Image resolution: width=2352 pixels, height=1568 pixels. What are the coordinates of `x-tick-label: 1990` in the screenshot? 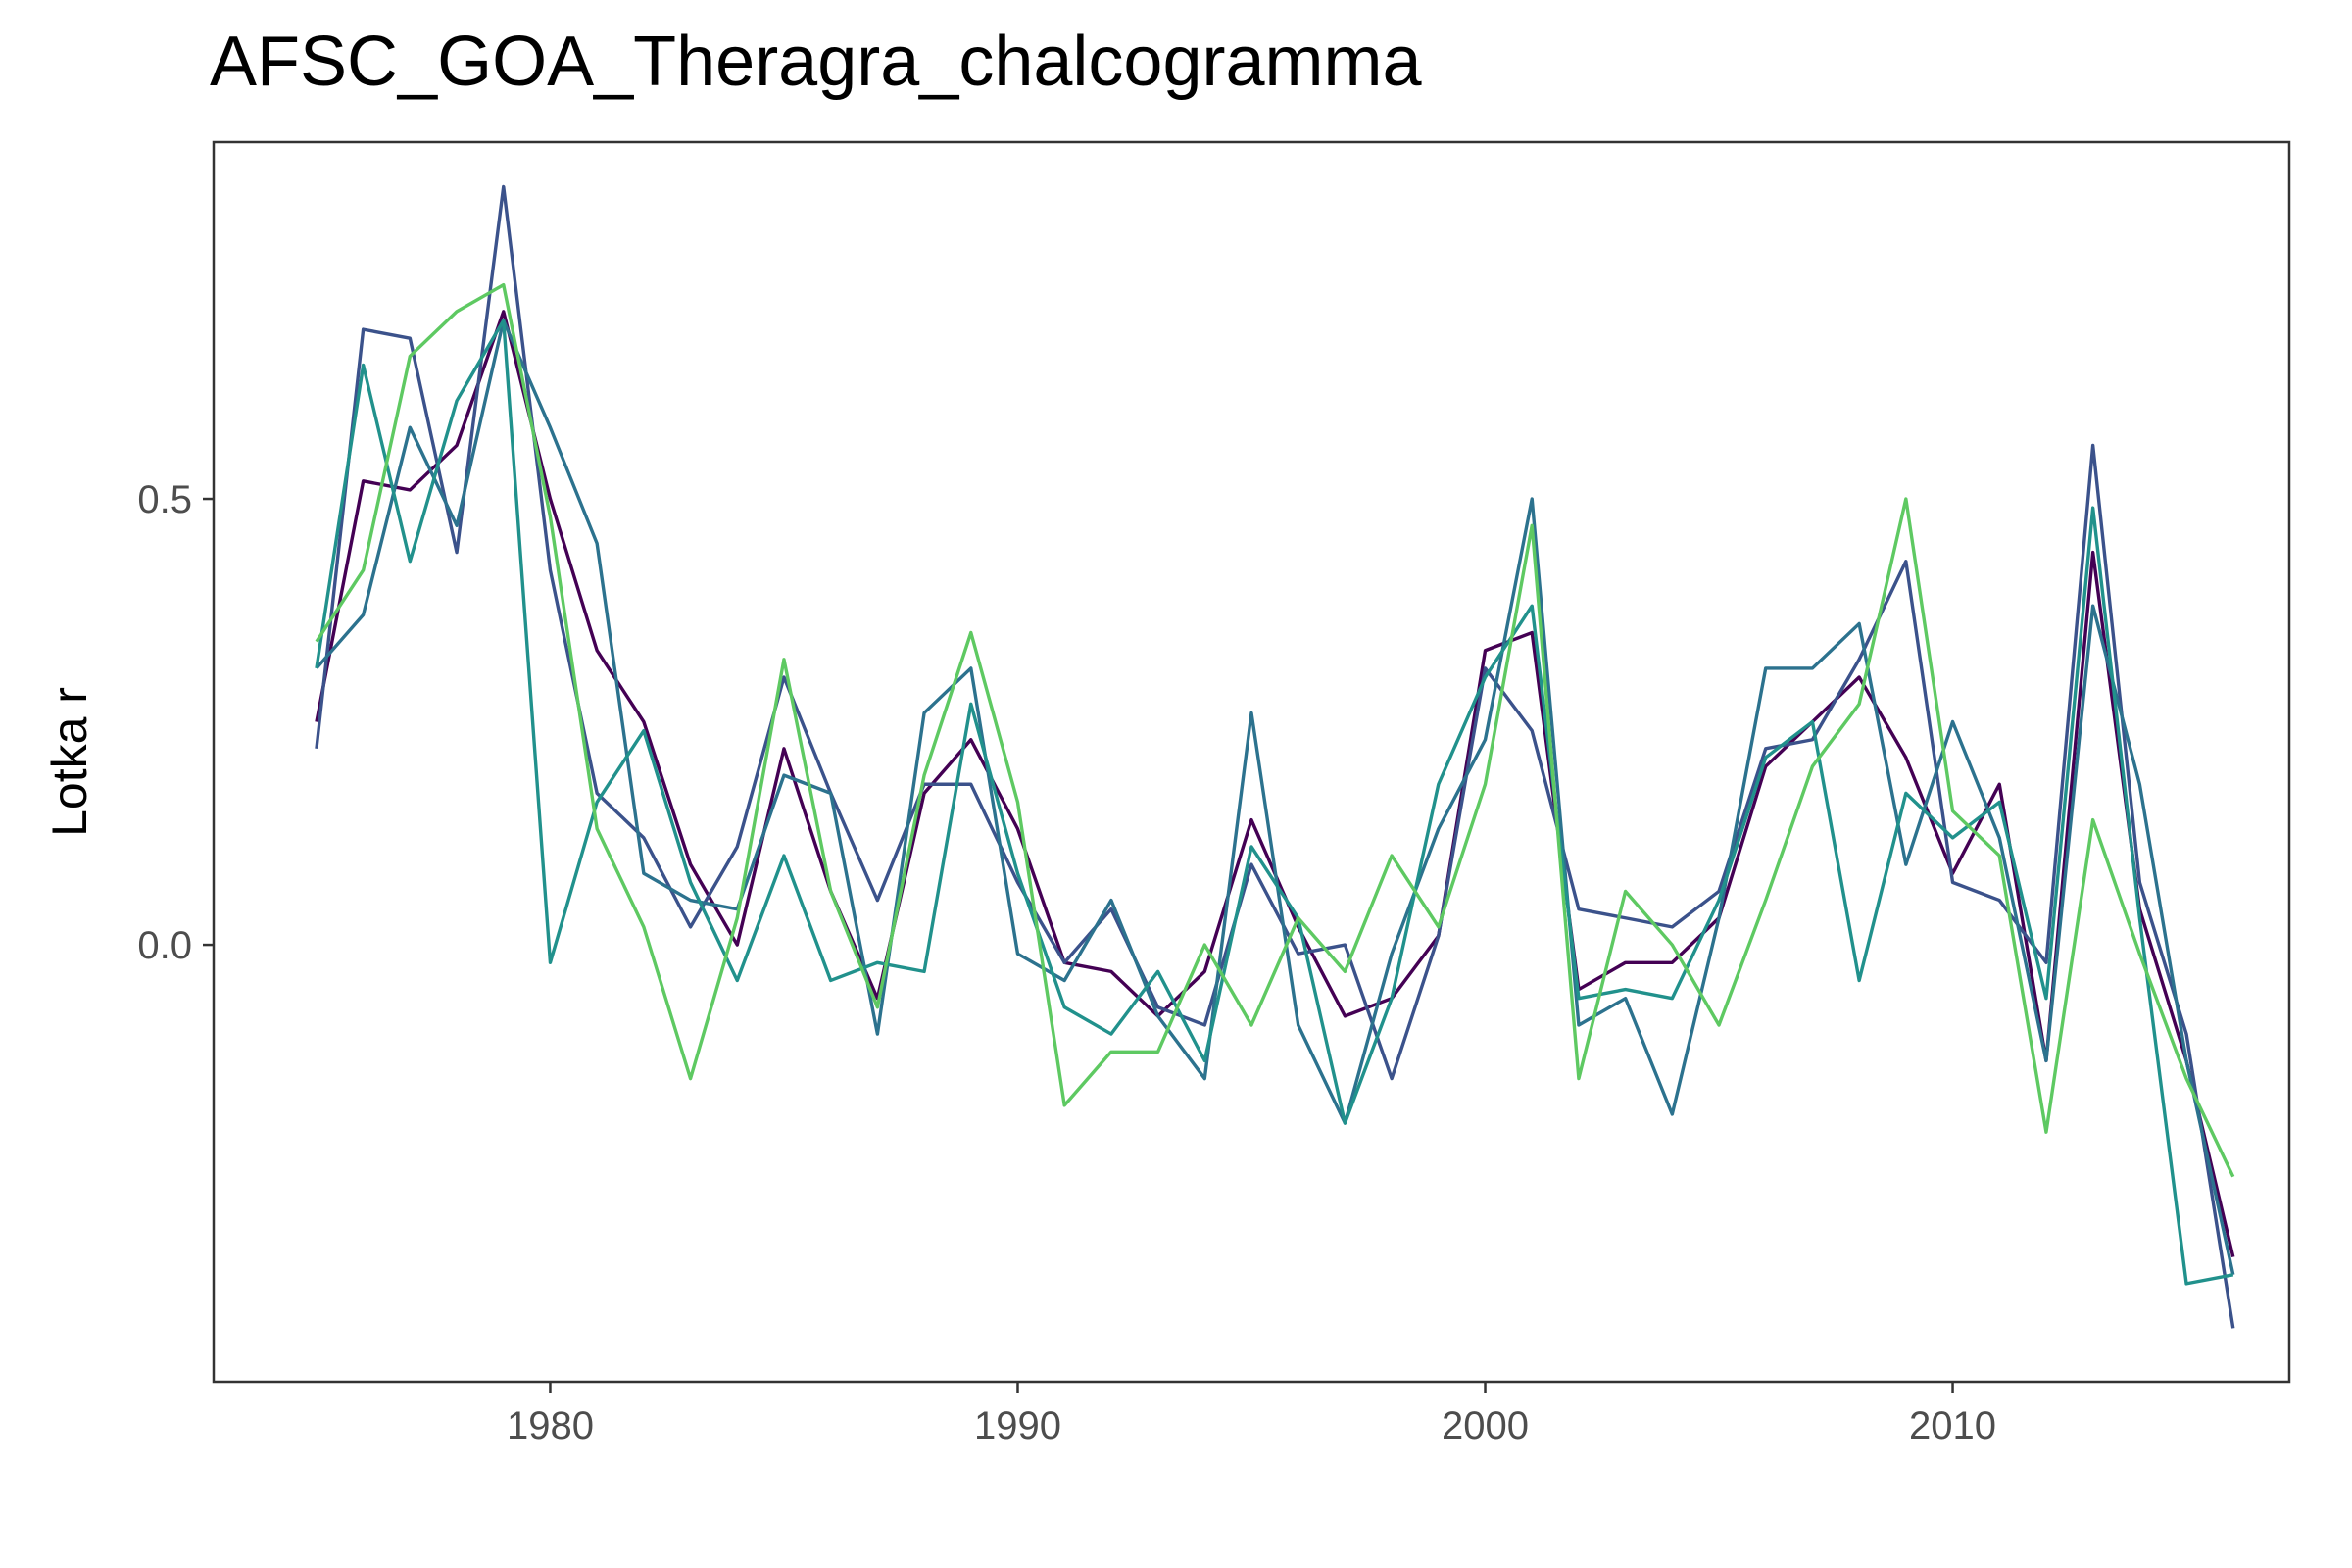 It's located at (1017, 1425).